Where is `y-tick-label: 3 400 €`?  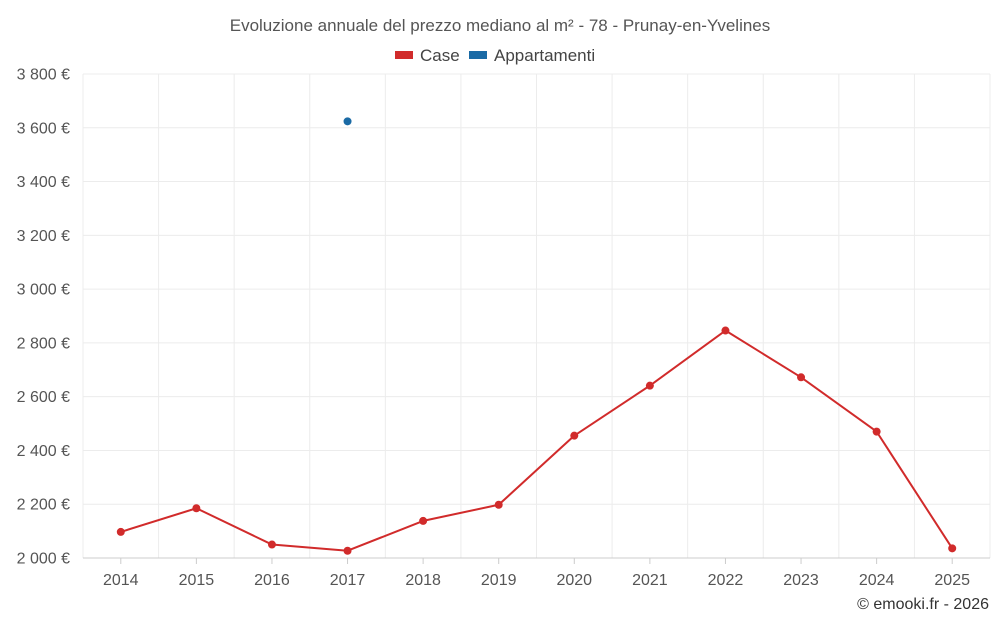
y-tick-label: 3 400 € is located at coordinates (43, 182).